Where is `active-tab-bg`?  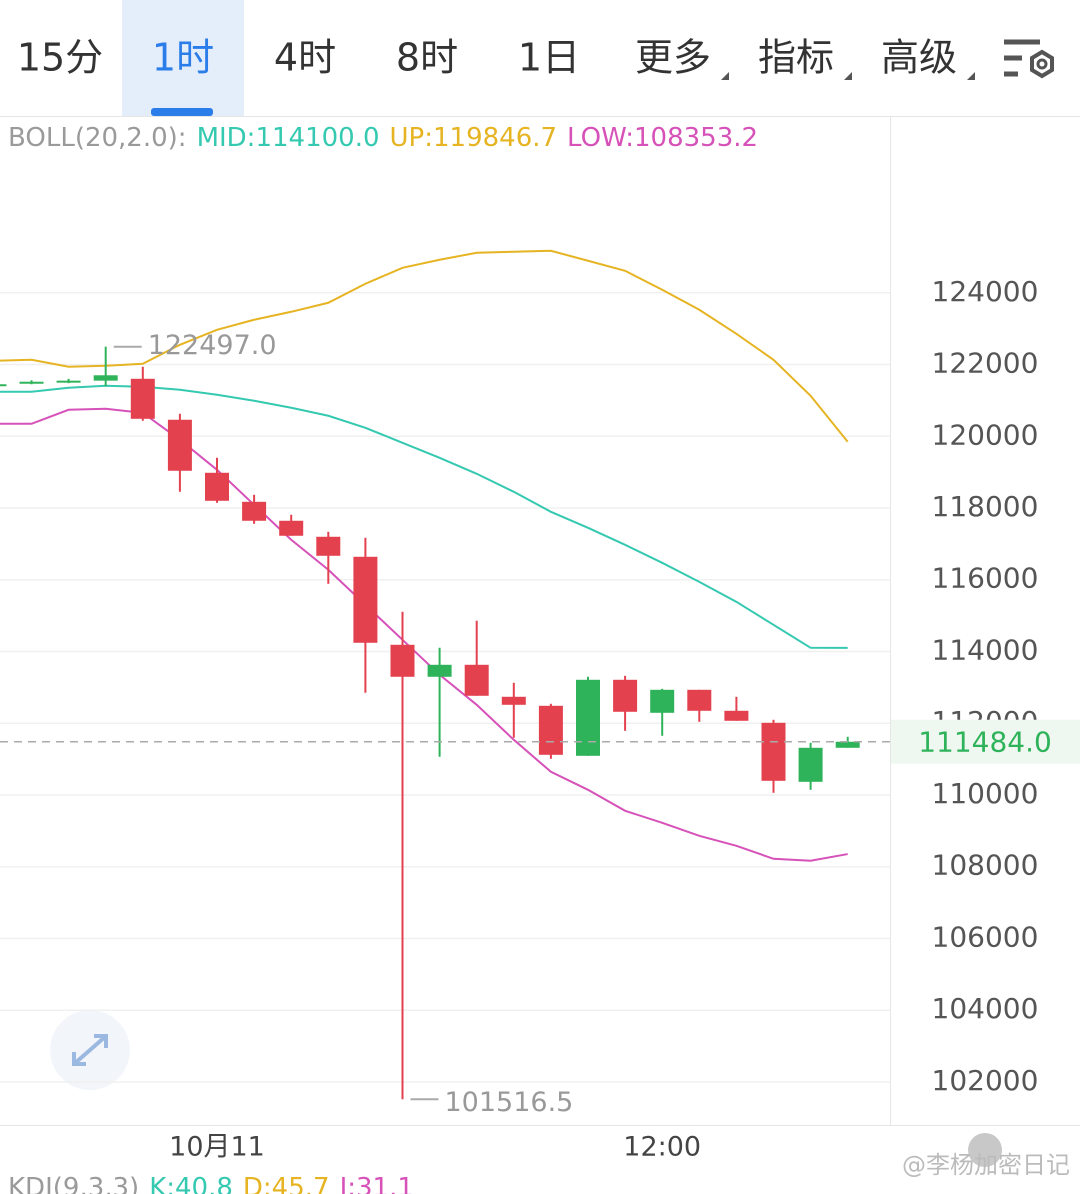
active-tab-bg is located at coordinates (183, 58).